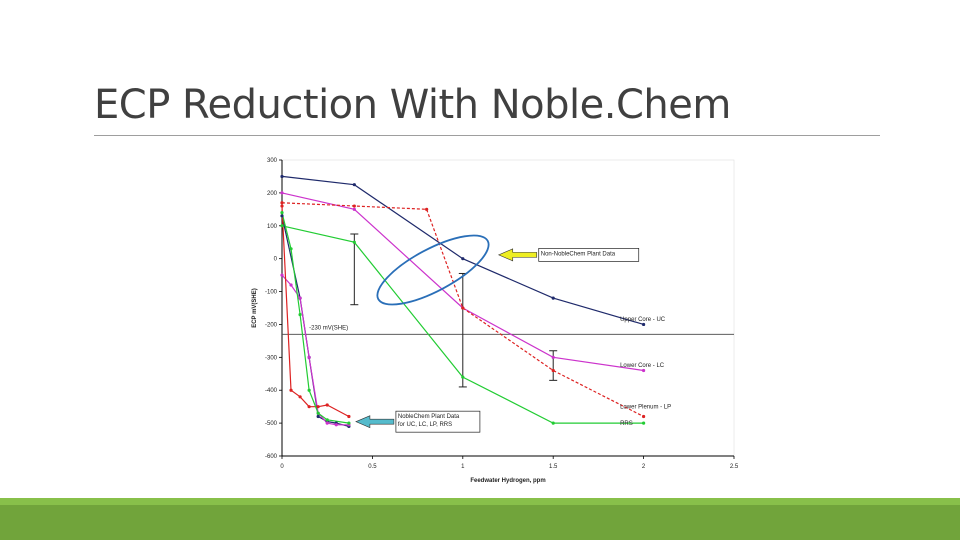 This screenshot has height=540, width=960. What do you see at coordinates (271, 391) in the screenshot?
I see `y-tick-label: -400` at bounding box center [271, 391].